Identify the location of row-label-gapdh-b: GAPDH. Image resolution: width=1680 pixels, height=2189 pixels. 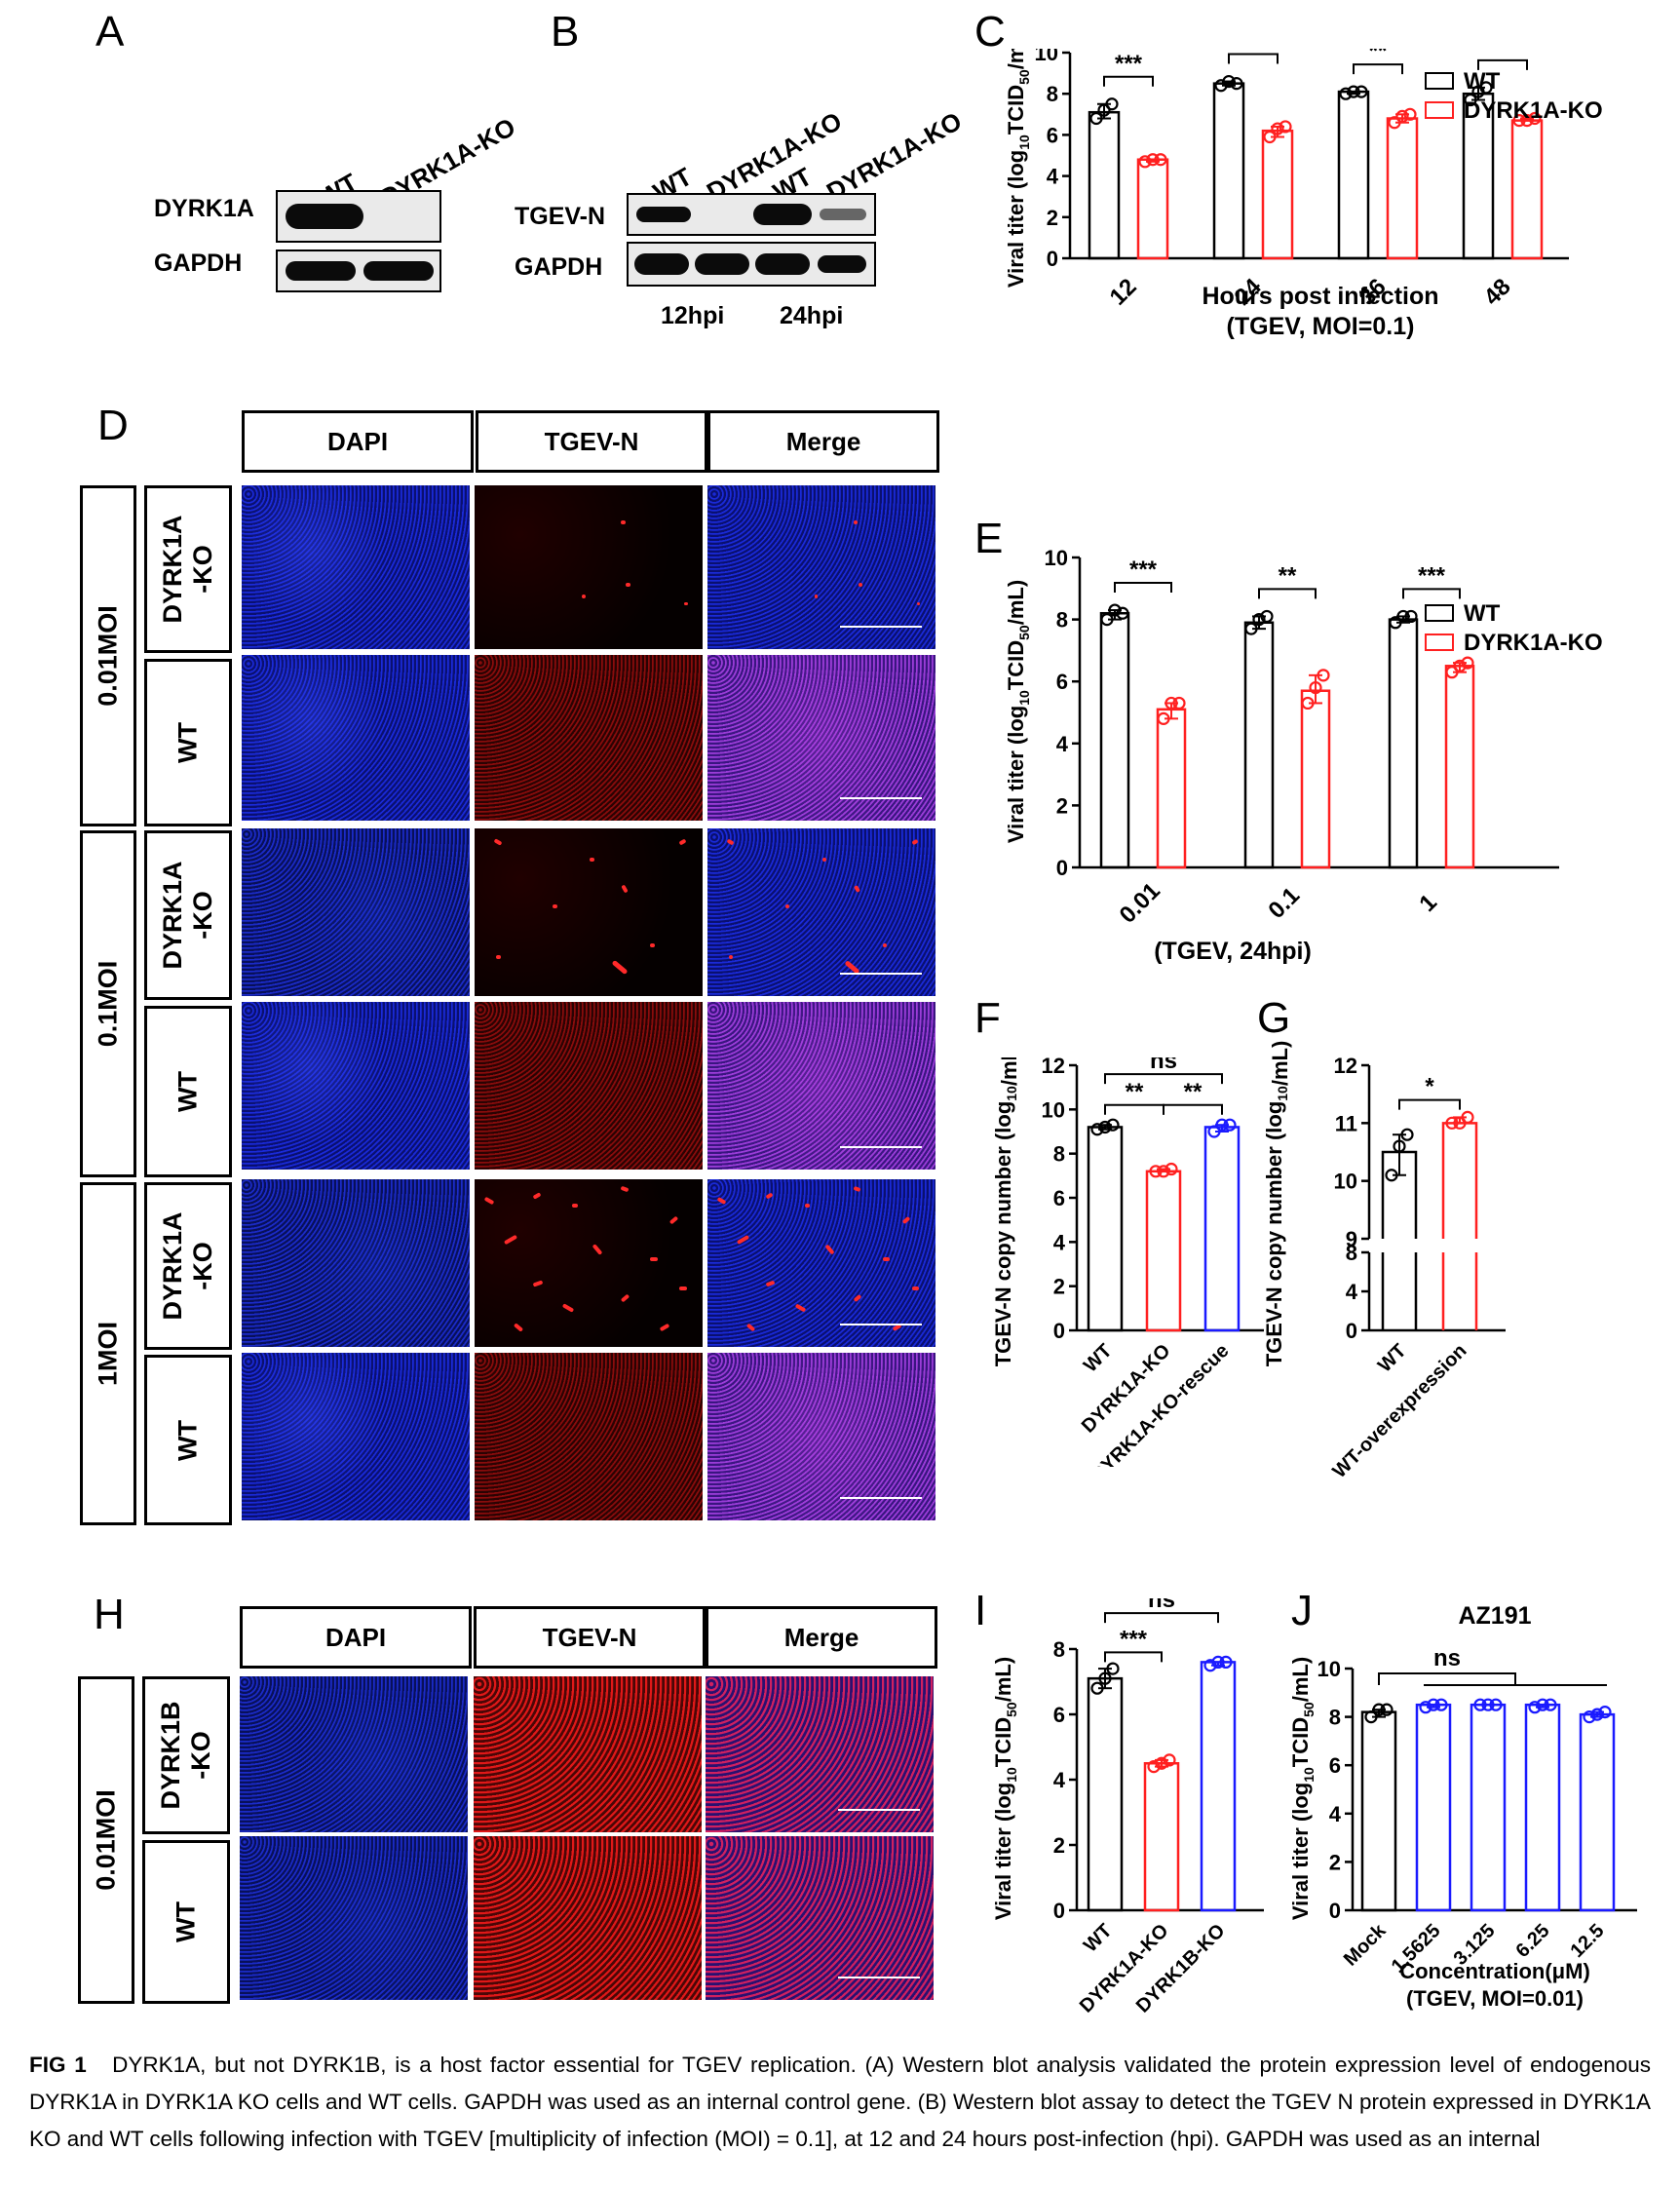
(559, 267).